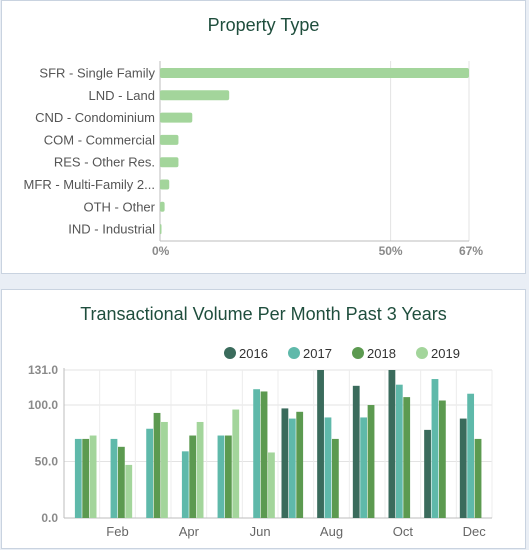  Describe the element at coordinates (43, 405) in the screenshot. I see `y-tick-label: 100.0` at that location.